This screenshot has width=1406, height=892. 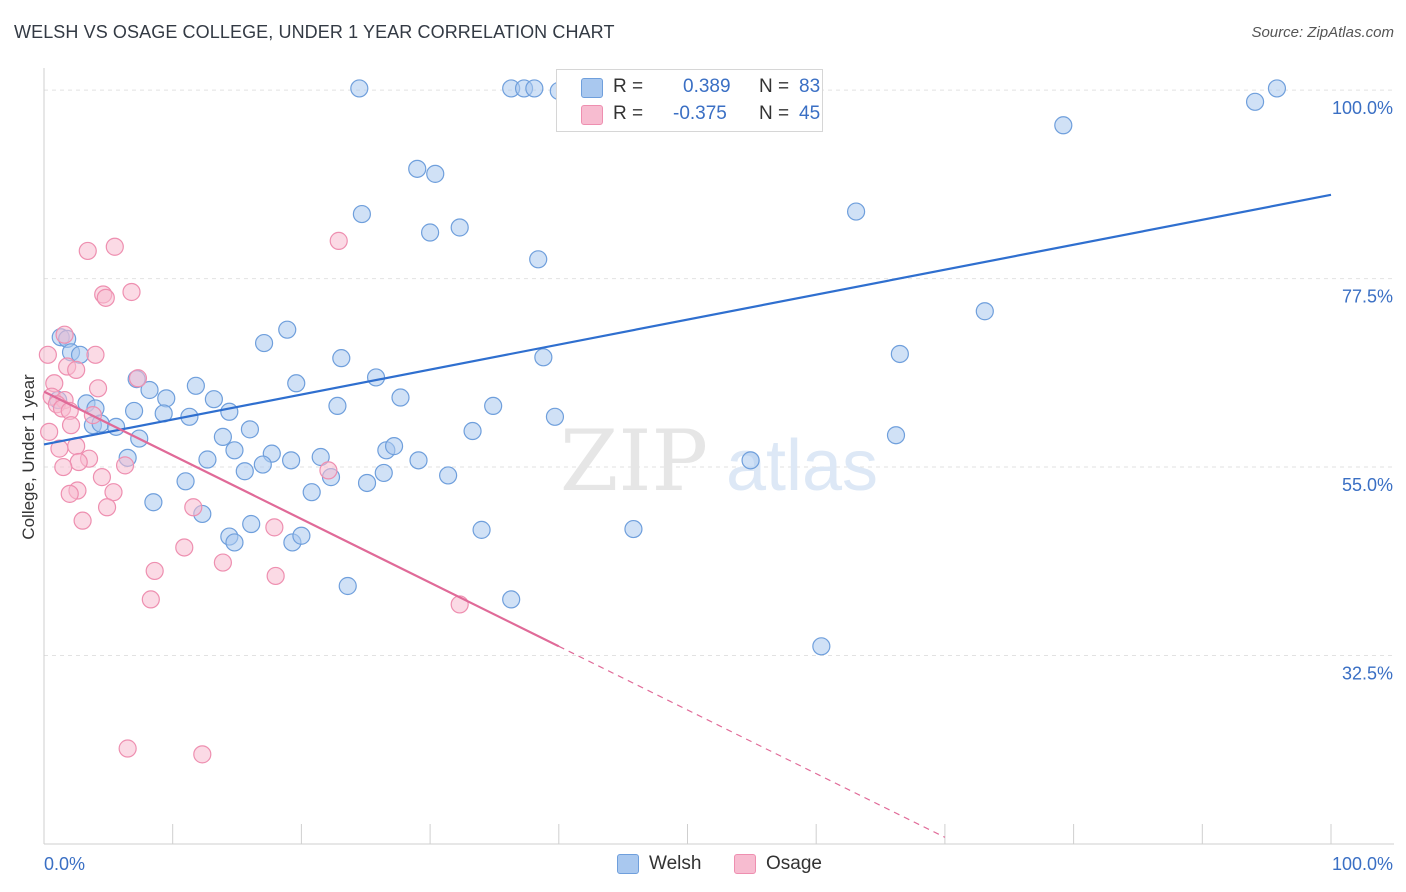 I want to click on welsh-legend-swatch, so click(x=628, y=864).